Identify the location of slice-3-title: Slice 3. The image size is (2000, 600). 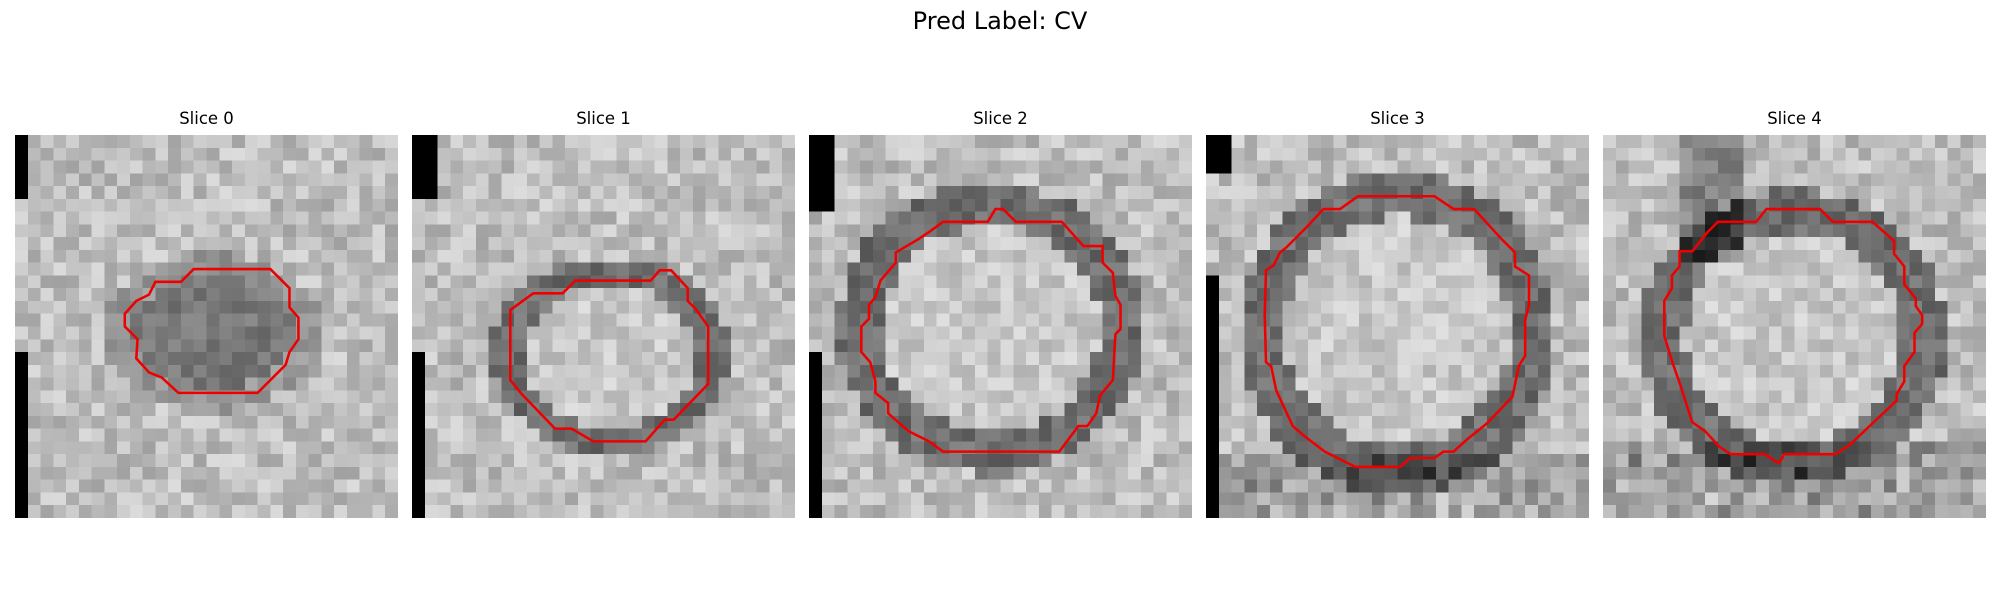
(1397, 118).